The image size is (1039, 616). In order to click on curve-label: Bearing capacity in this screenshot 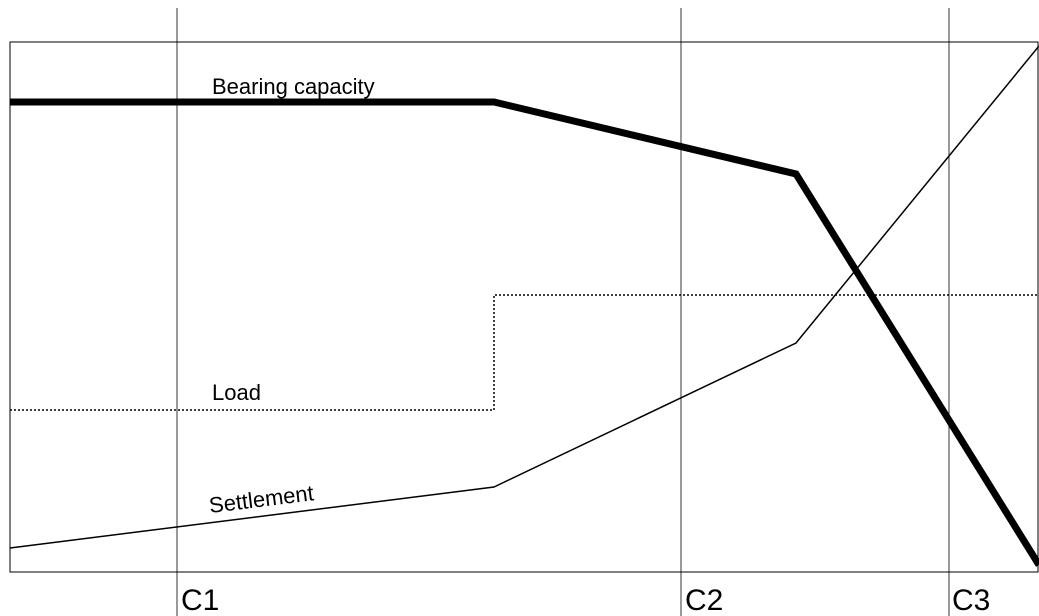, I will do `click(293, 86)`.